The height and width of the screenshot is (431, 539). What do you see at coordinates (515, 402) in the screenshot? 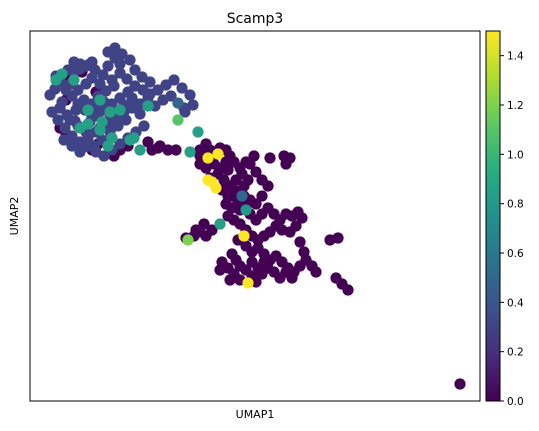
I see `colorbar-tick-label: 0.0` at bounding box center [515, 402].